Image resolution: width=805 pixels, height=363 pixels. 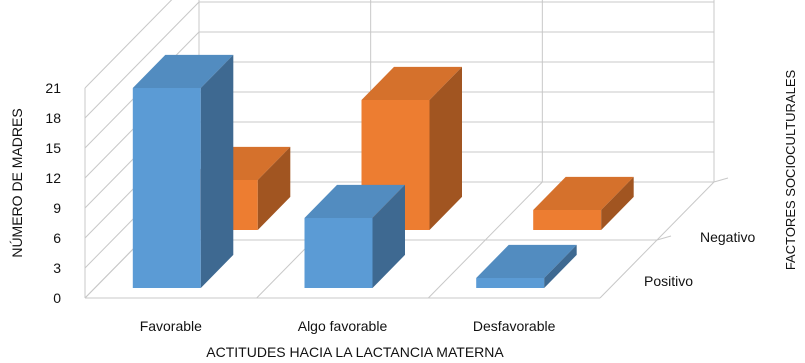 What do you see at coordinates (17, 182) in the screenshot?
I see `y-axis-title: NÚMERO DE MADRES` at bounding box center [17, 182].